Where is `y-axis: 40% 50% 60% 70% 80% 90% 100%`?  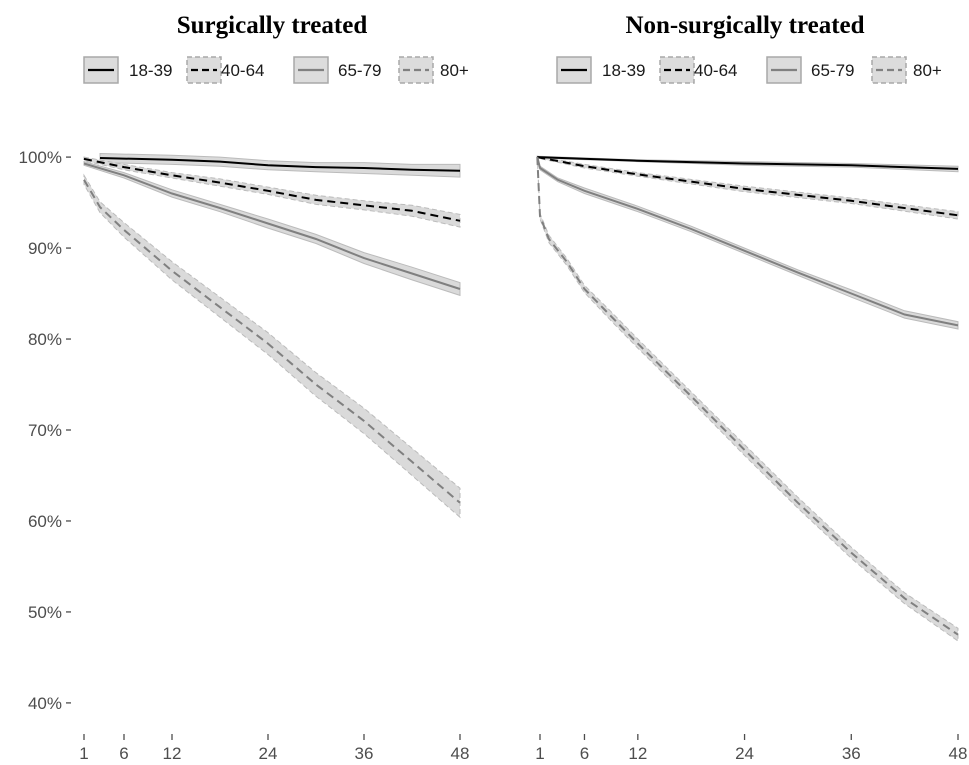 y-axis: 40% 50% 60% 70% 80% 90% 100% is located at coordinates (45, 430).